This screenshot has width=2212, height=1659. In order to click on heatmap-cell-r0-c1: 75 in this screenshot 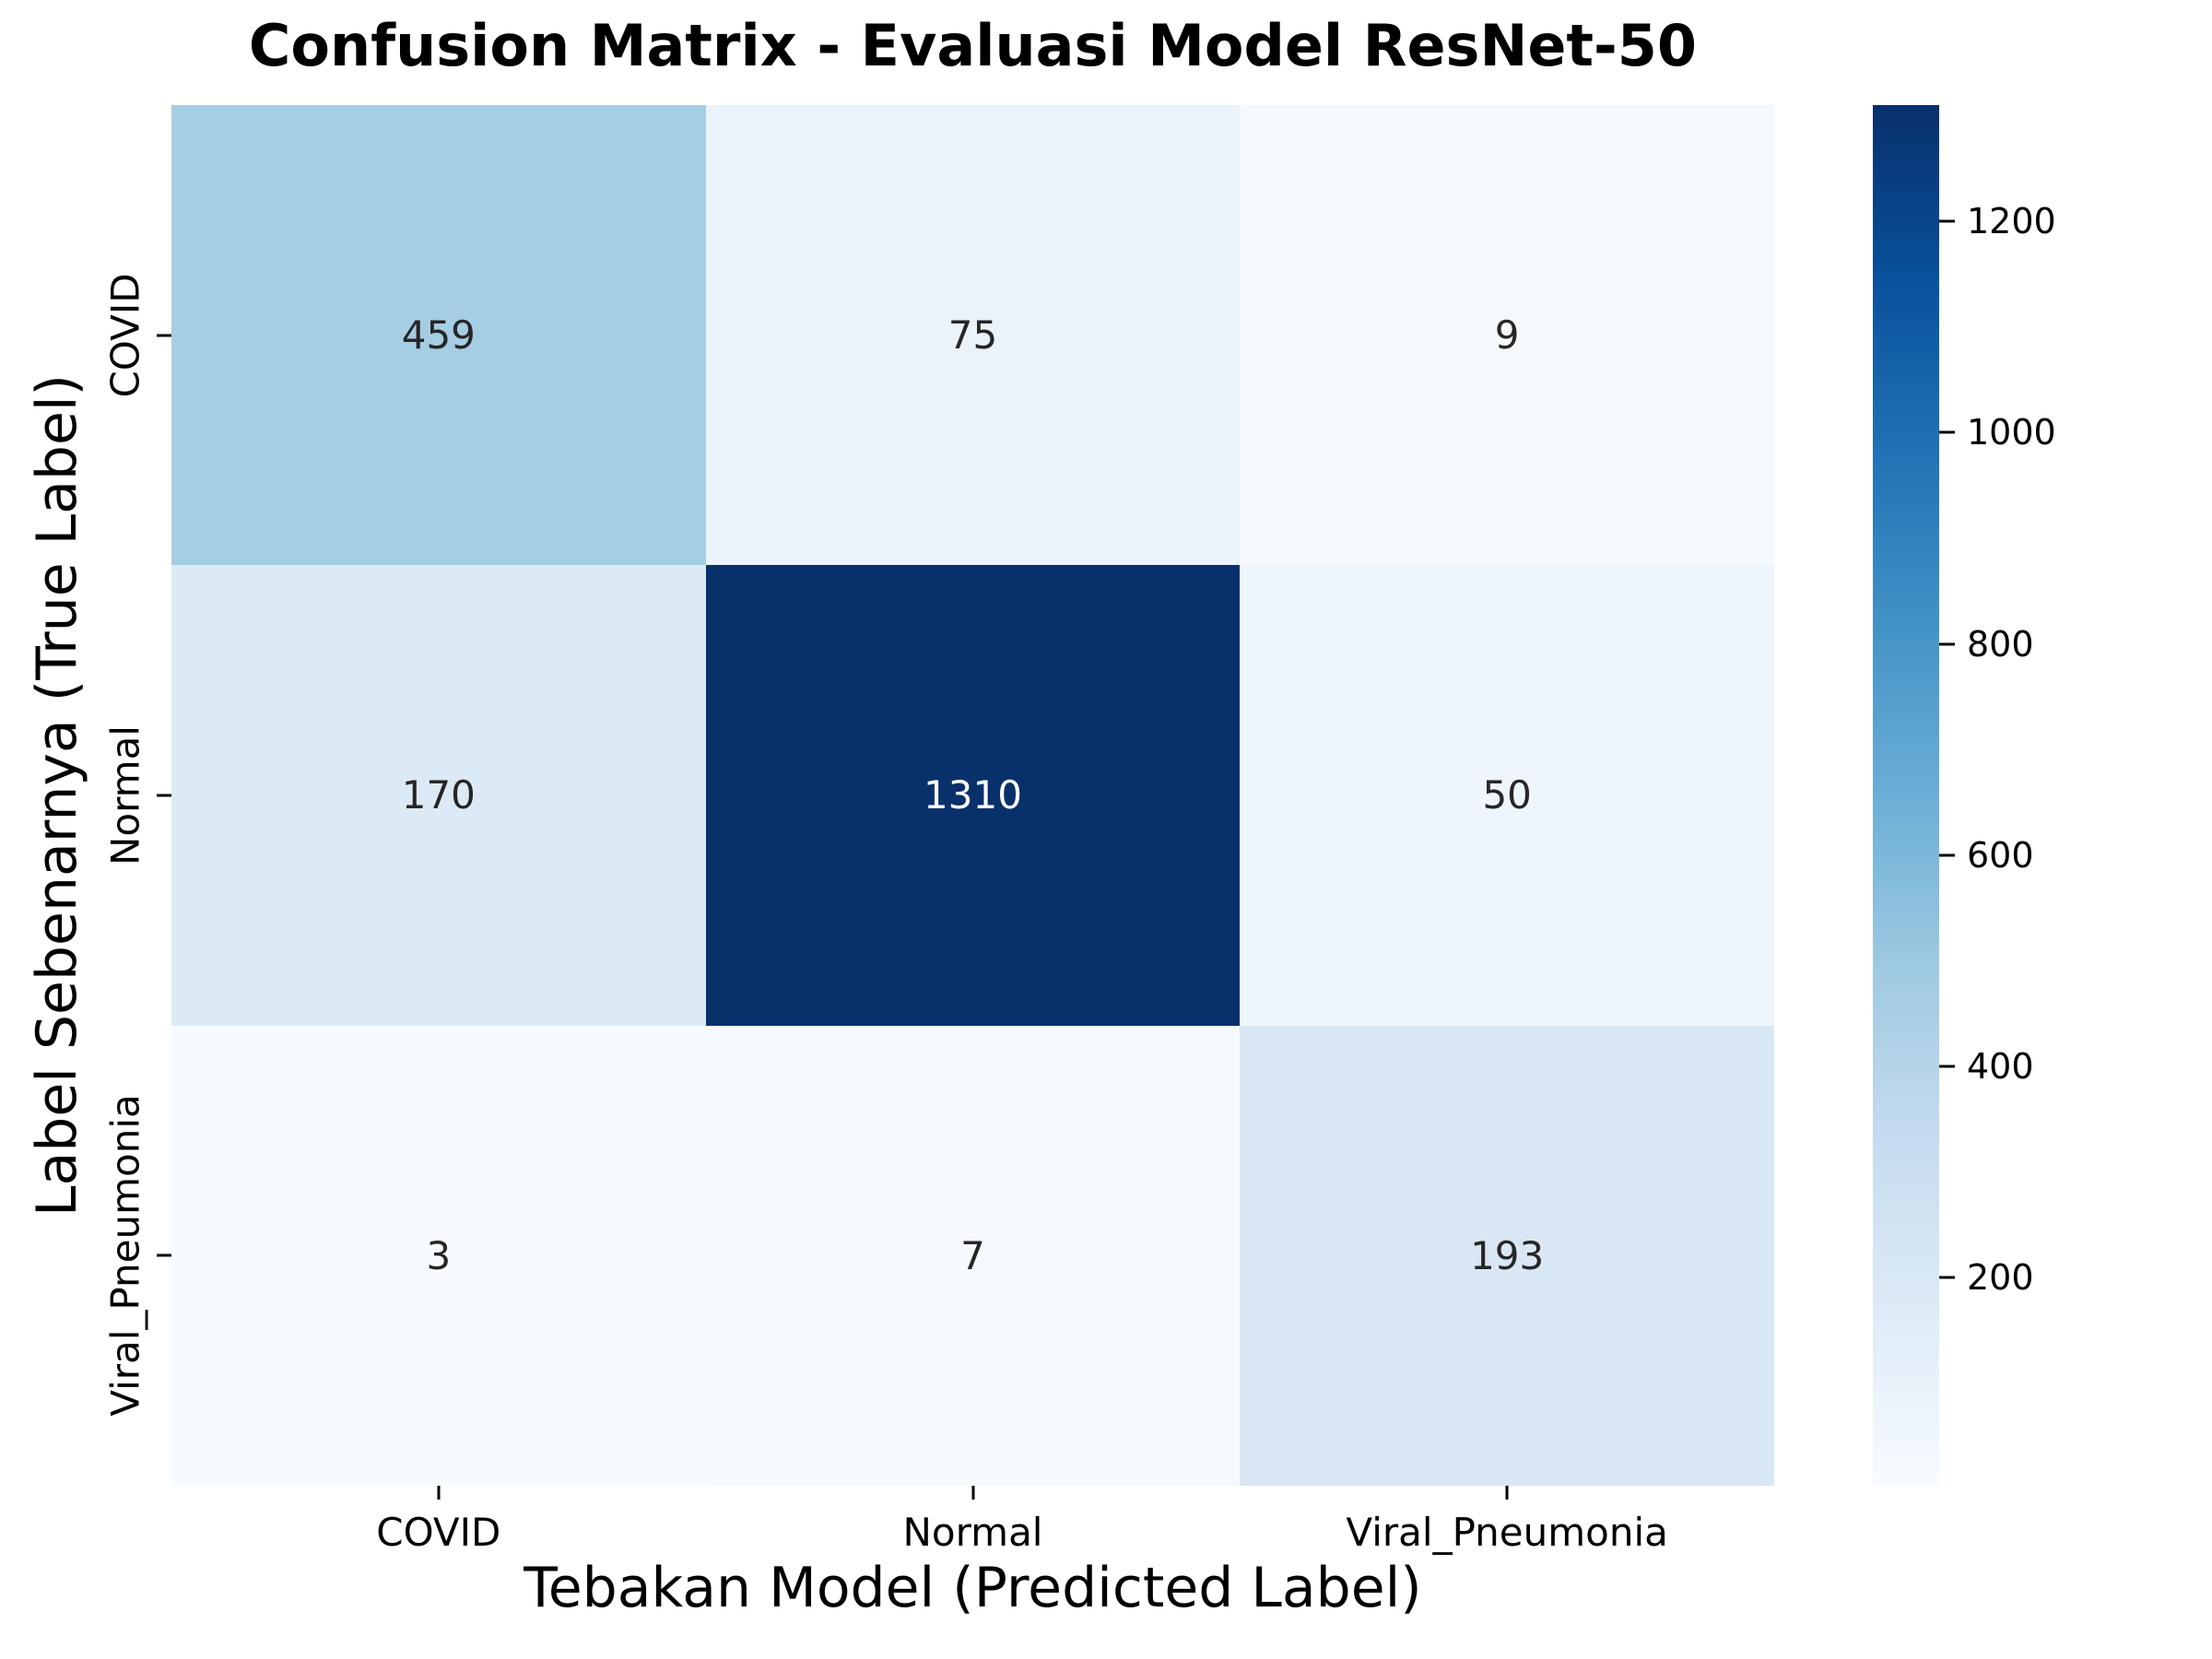, I will do `click(973, 335)`.